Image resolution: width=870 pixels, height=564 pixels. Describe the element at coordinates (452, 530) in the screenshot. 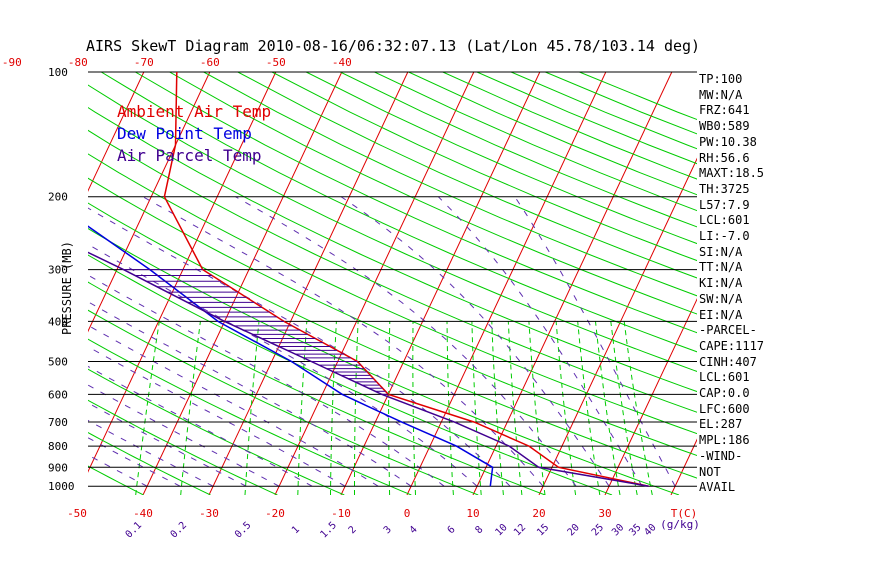

I see `mixing-ratio-tick-label: 6` at that location.